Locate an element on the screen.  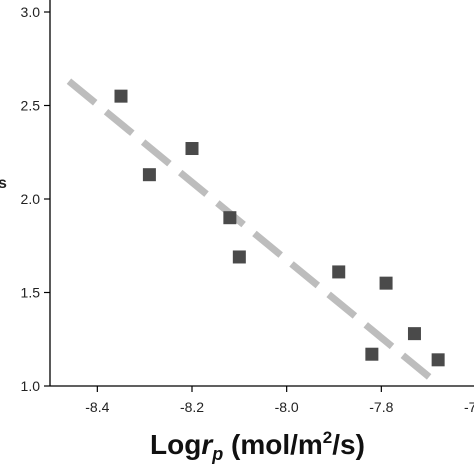
x-axis-label-sub: p is located at coordinates (217, 454).